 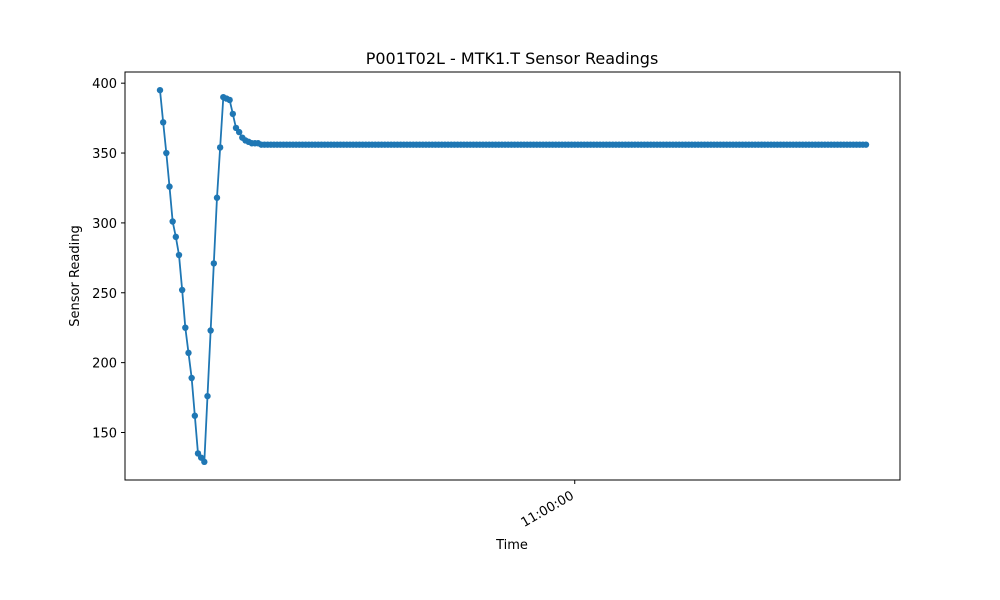 I want to click on y-tick-label: 250, so click(x=104, y=294).